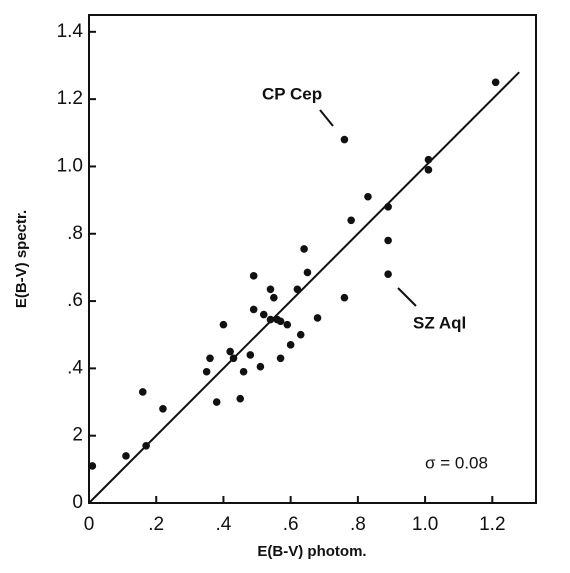 This screenshot has height=573, width=570. I want to click on y-tick-label: 1.2, so click(70, 98).